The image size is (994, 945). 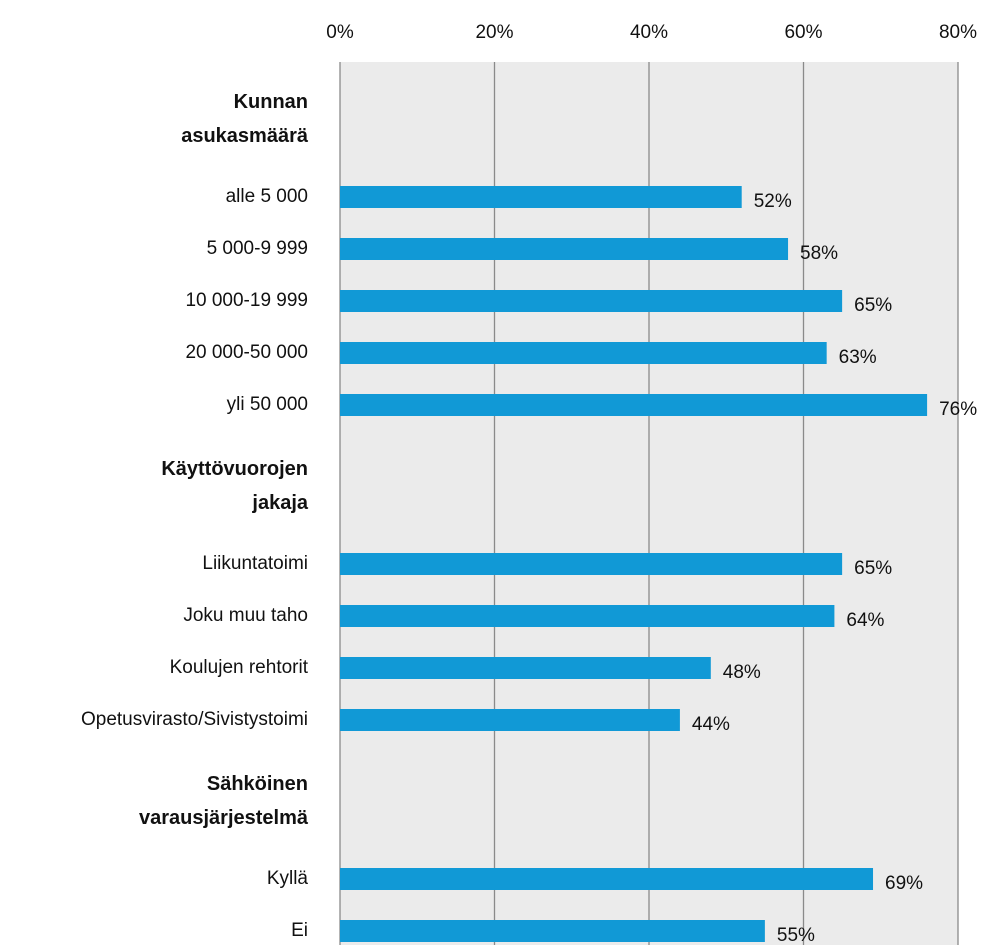 I want to click on category-label: Ei, so click(x=299, y=930).